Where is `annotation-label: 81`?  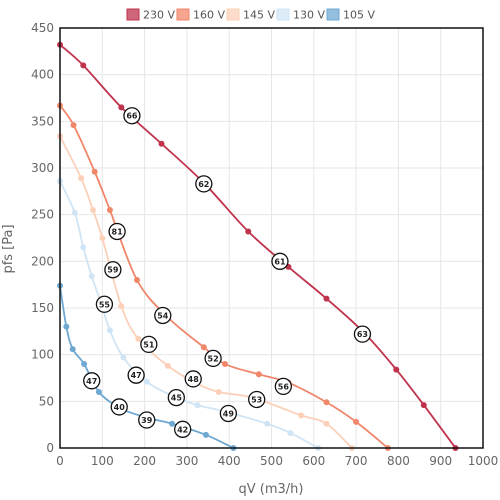
annotation-label: 81 is located at coordinates (118, 231).